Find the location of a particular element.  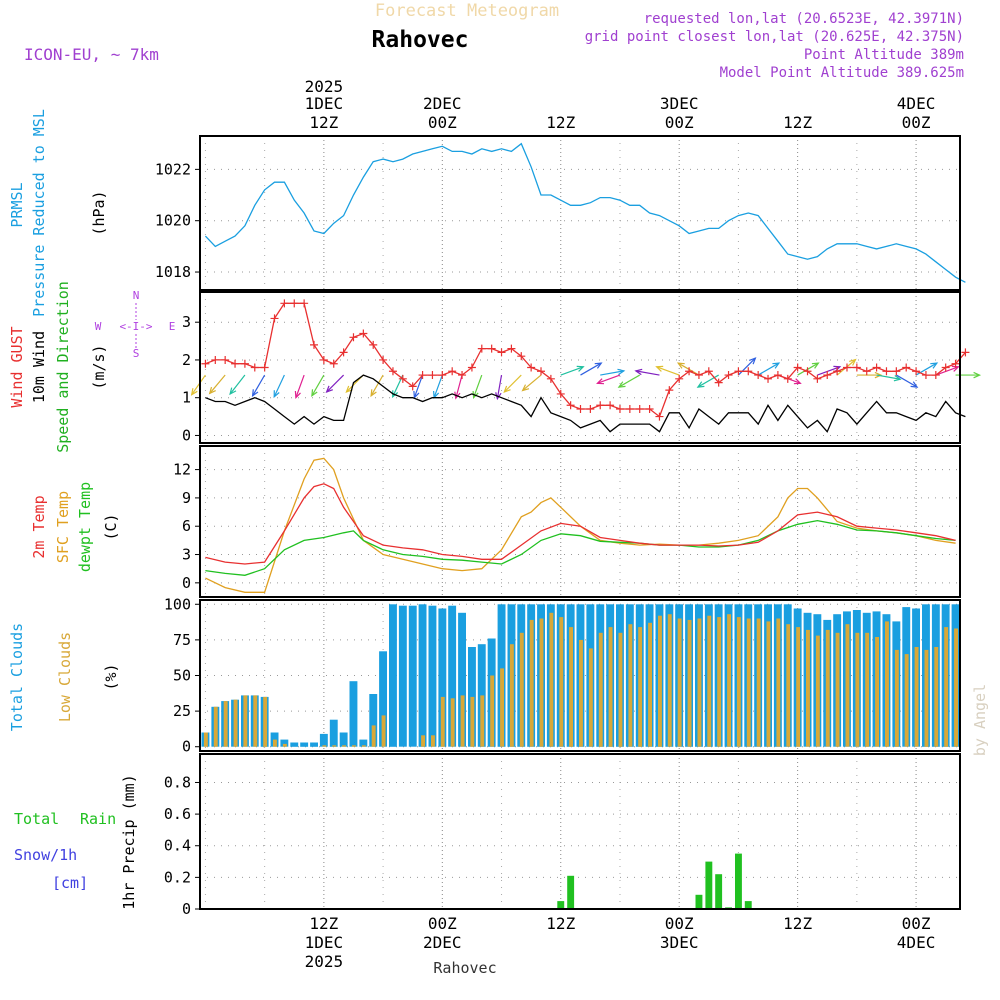

temp-ytick-label: 12 is located at coordinates (182, 470).